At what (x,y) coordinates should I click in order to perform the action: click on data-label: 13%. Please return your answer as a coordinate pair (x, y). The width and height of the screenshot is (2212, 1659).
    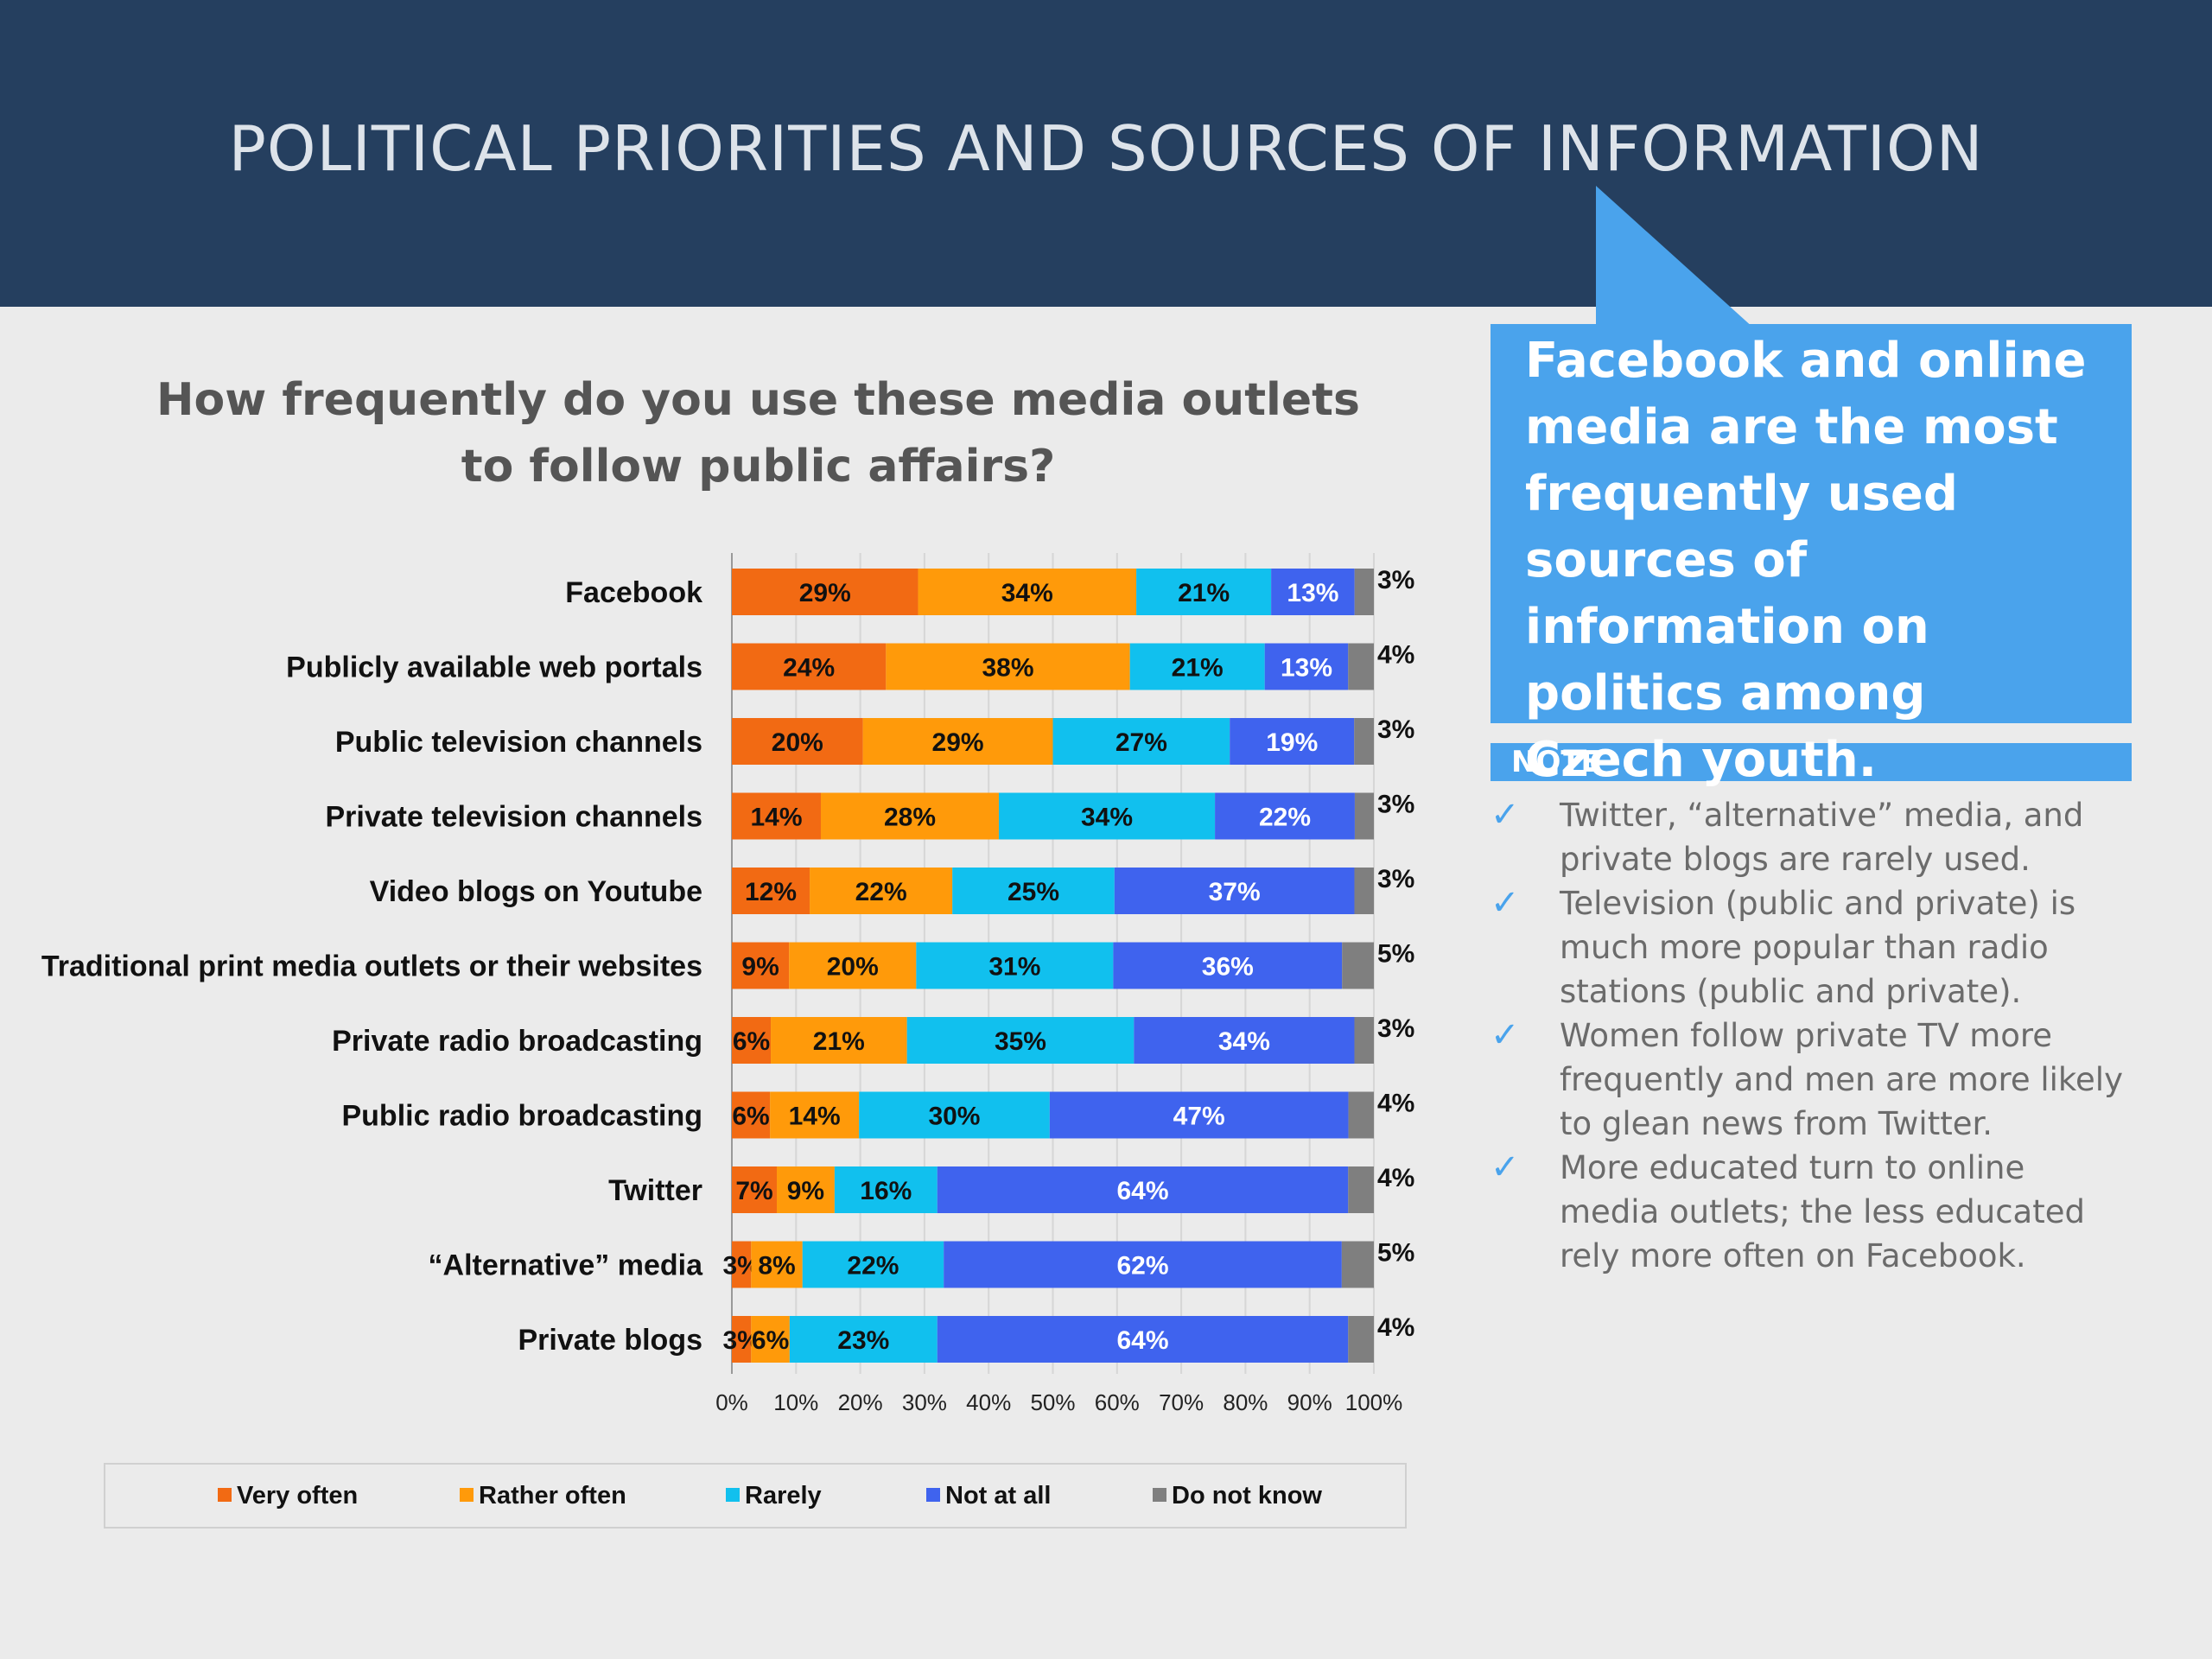
    Looking at the image, I should click on (1312, 593).